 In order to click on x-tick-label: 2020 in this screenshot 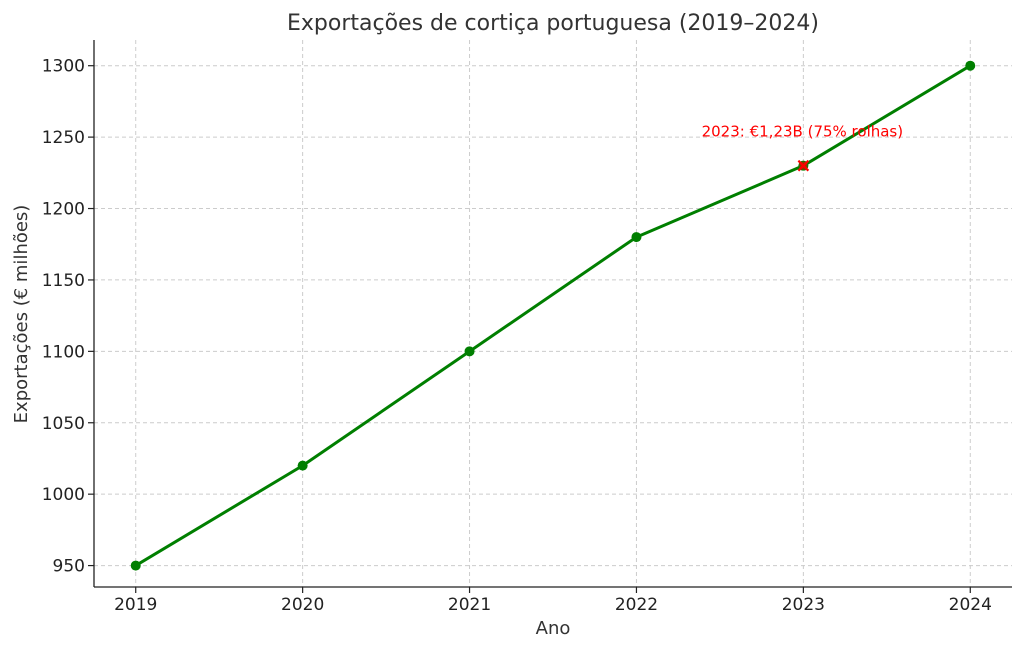, I will do `click(302, 605)`.